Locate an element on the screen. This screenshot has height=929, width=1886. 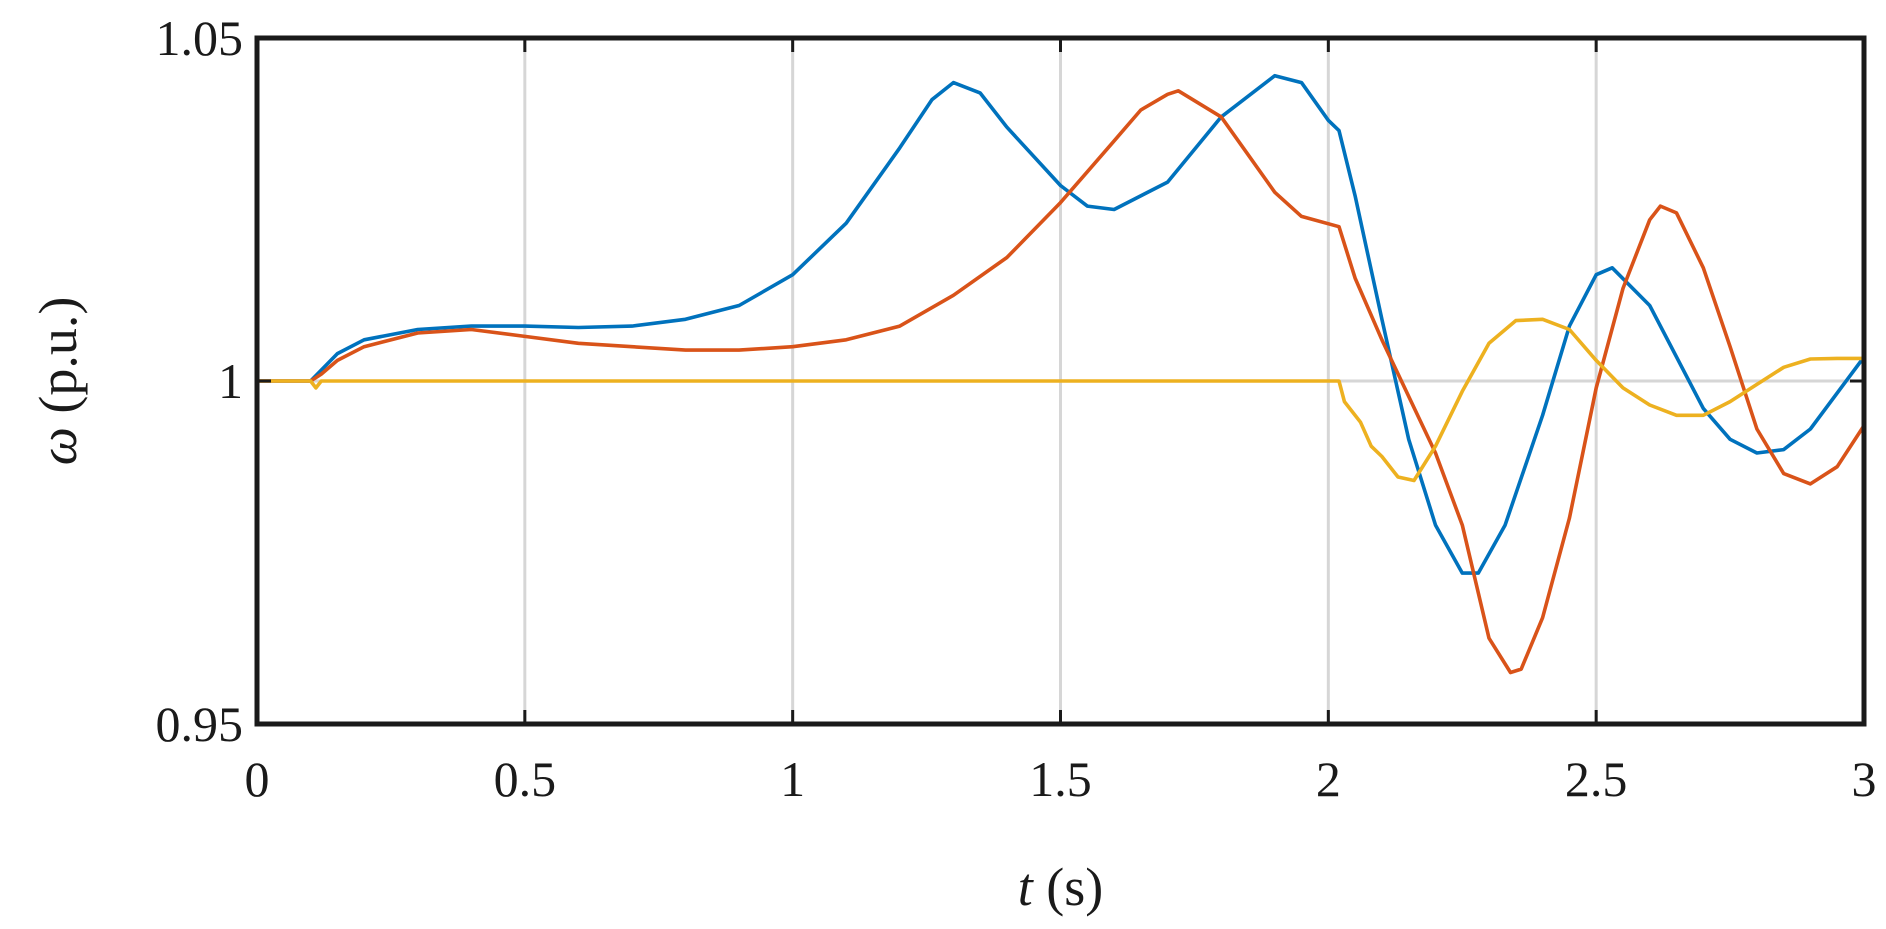
x-tick-label: 0.5 is located at coordinates (525, 779).